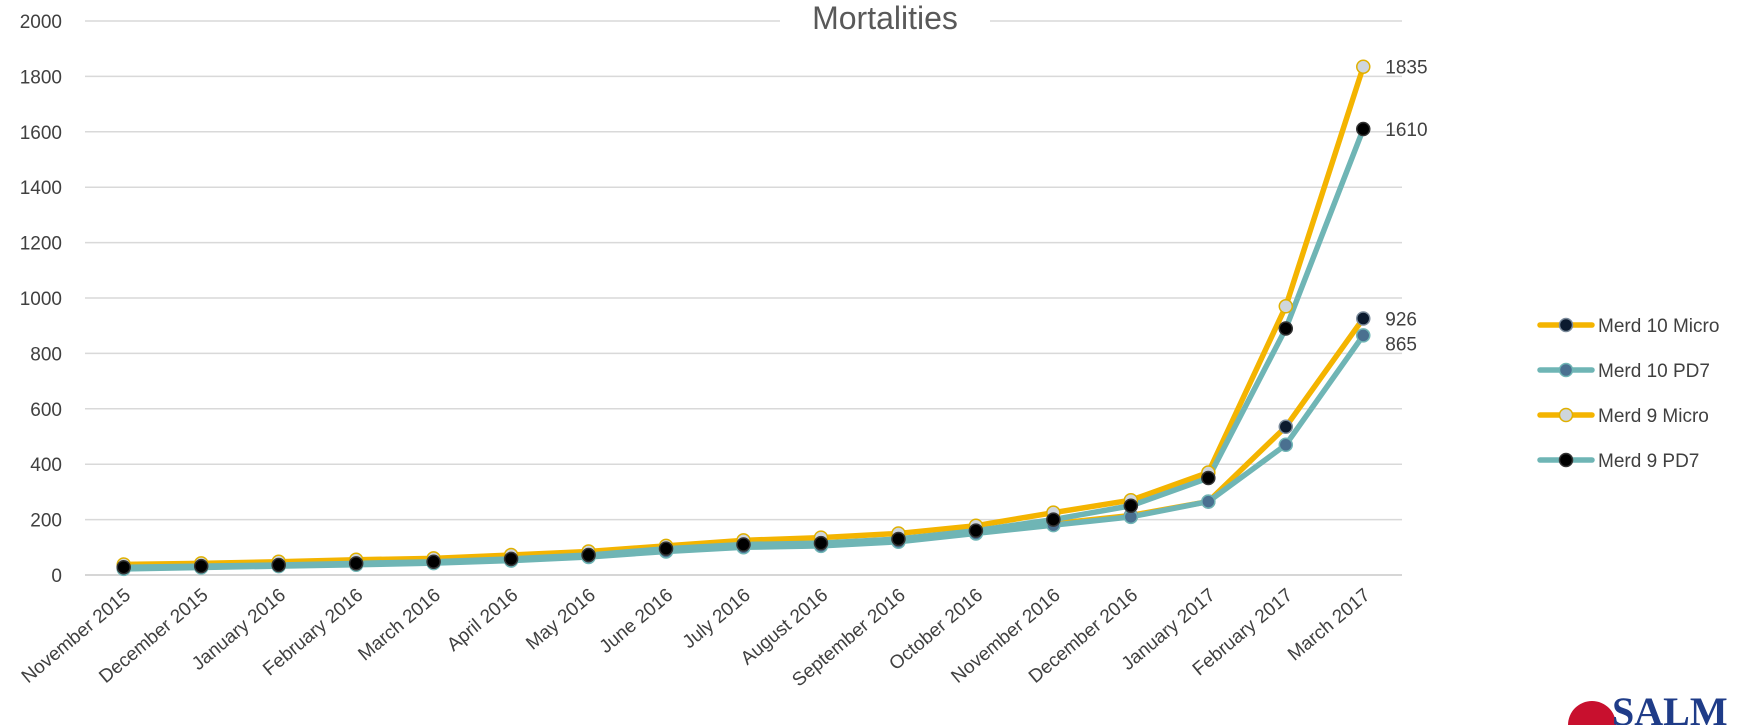 Image resolution: width=1747 pixels, height=725 pixels. What do you see at coordinates (1406, 207) in the screenshot?
I see `data-labels: 926 865 1835 1610` at bounding box center [1406, 207].